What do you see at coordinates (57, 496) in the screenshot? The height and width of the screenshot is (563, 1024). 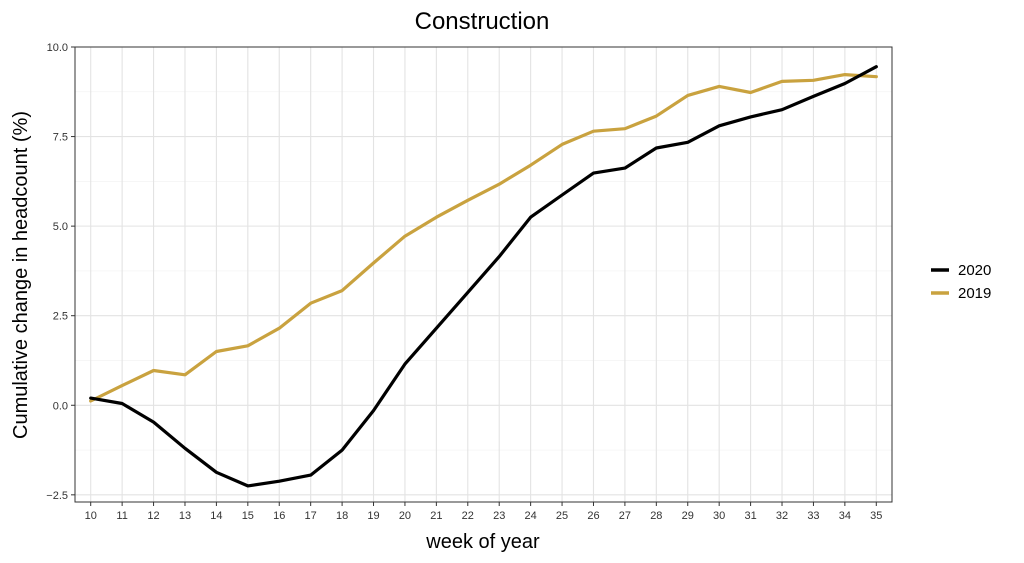 I see `y-tick-label: −2.5` at bounding box center [57, 496].